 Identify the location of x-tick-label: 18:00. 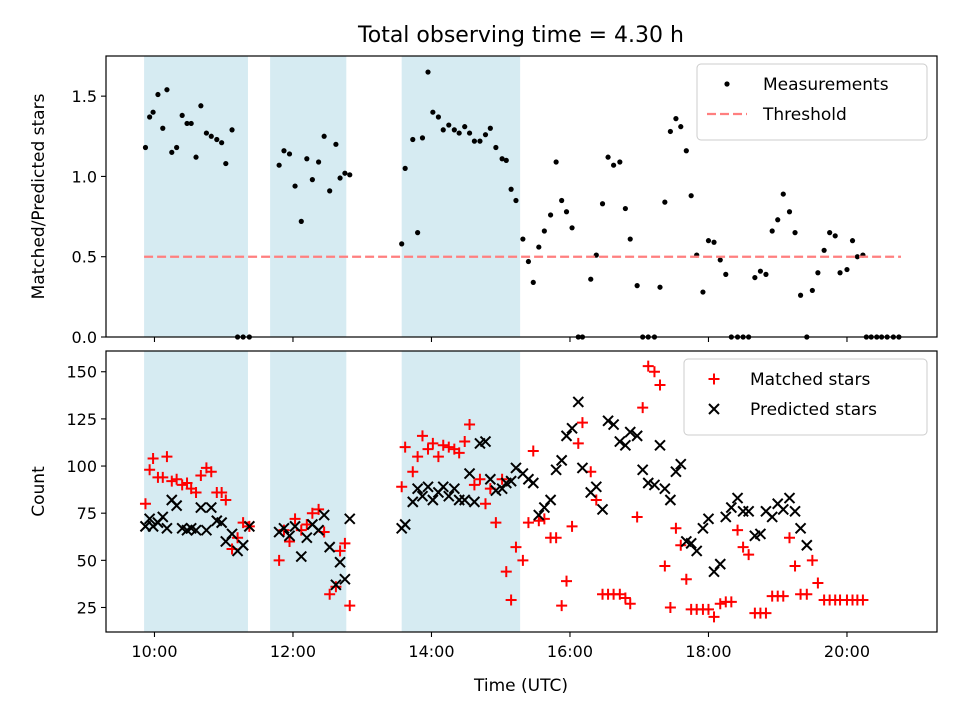
(708, 651).